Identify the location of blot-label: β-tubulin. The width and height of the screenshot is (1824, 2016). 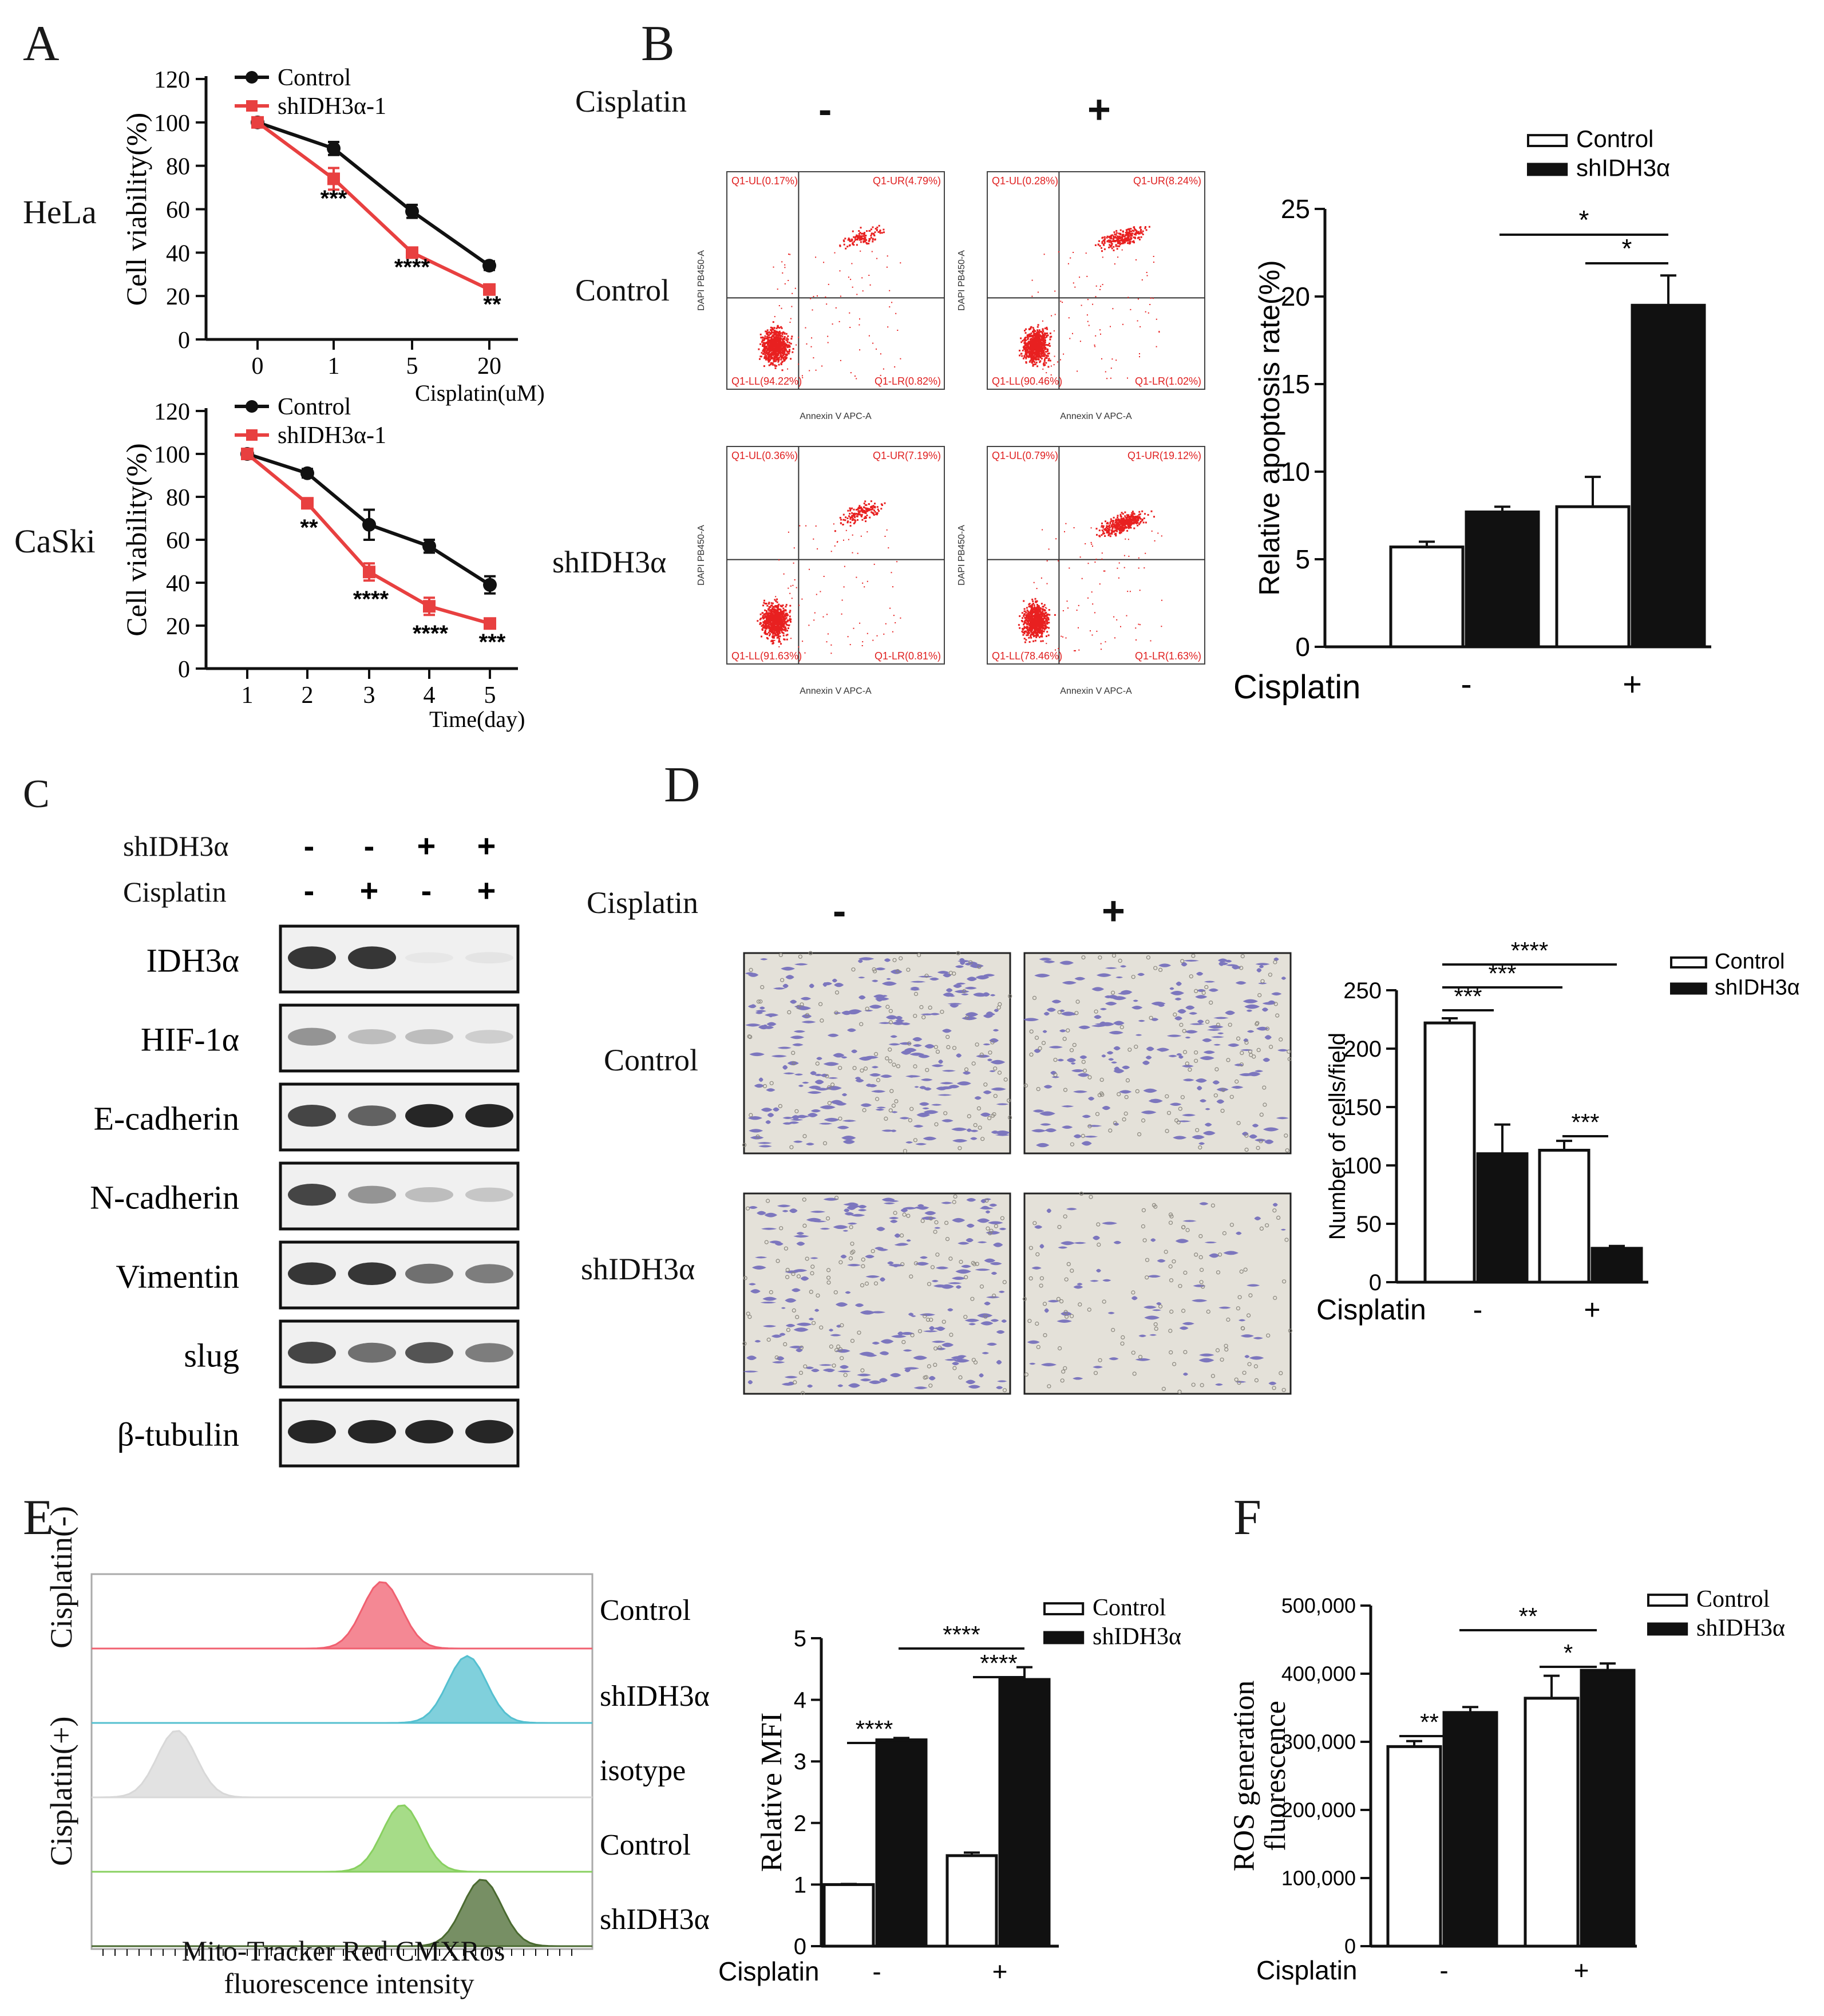
(178, 1434).